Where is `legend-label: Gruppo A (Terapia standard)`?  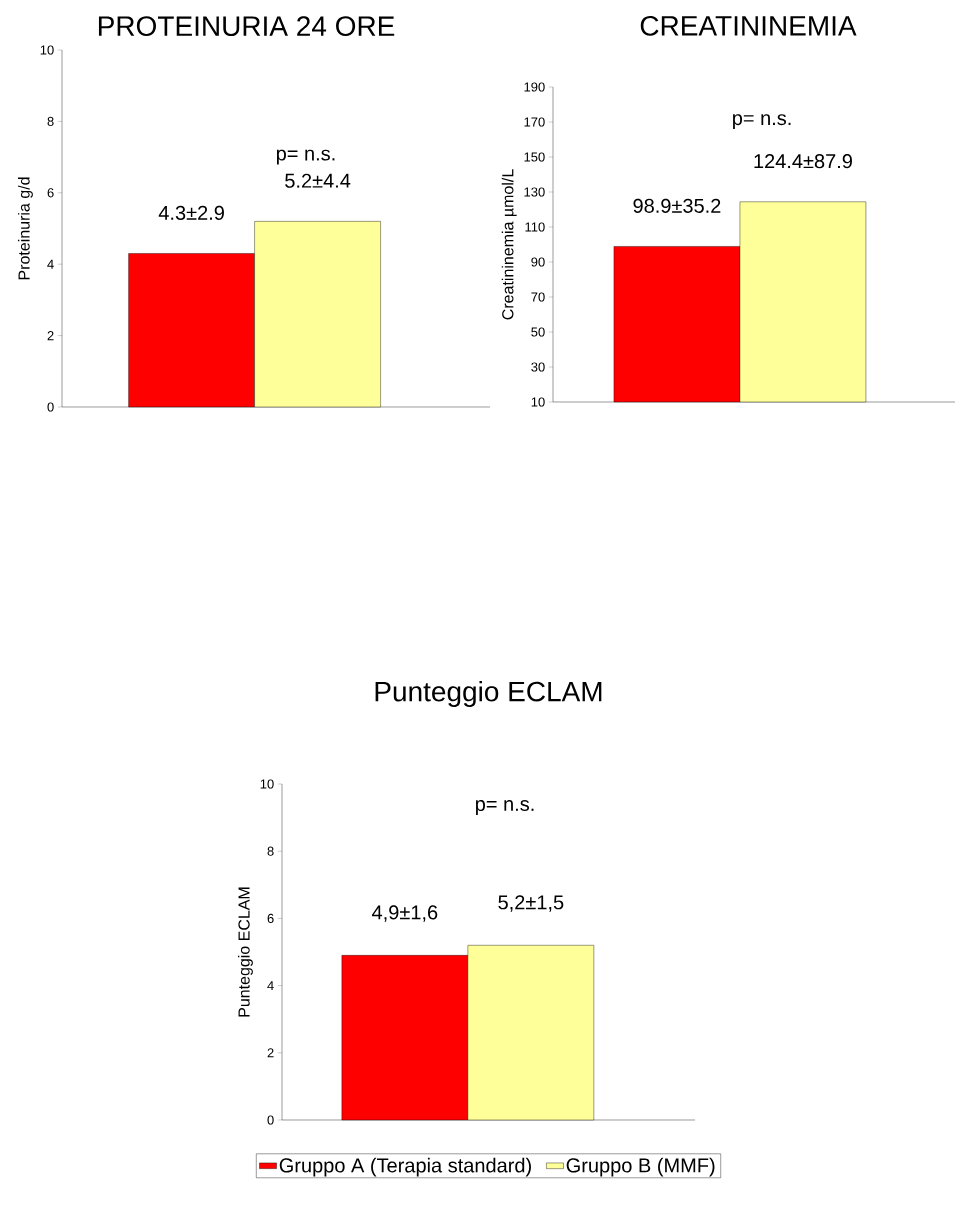
legend-label: Gruppo A (Terapia standard) is located at coordinates (405, 1167).